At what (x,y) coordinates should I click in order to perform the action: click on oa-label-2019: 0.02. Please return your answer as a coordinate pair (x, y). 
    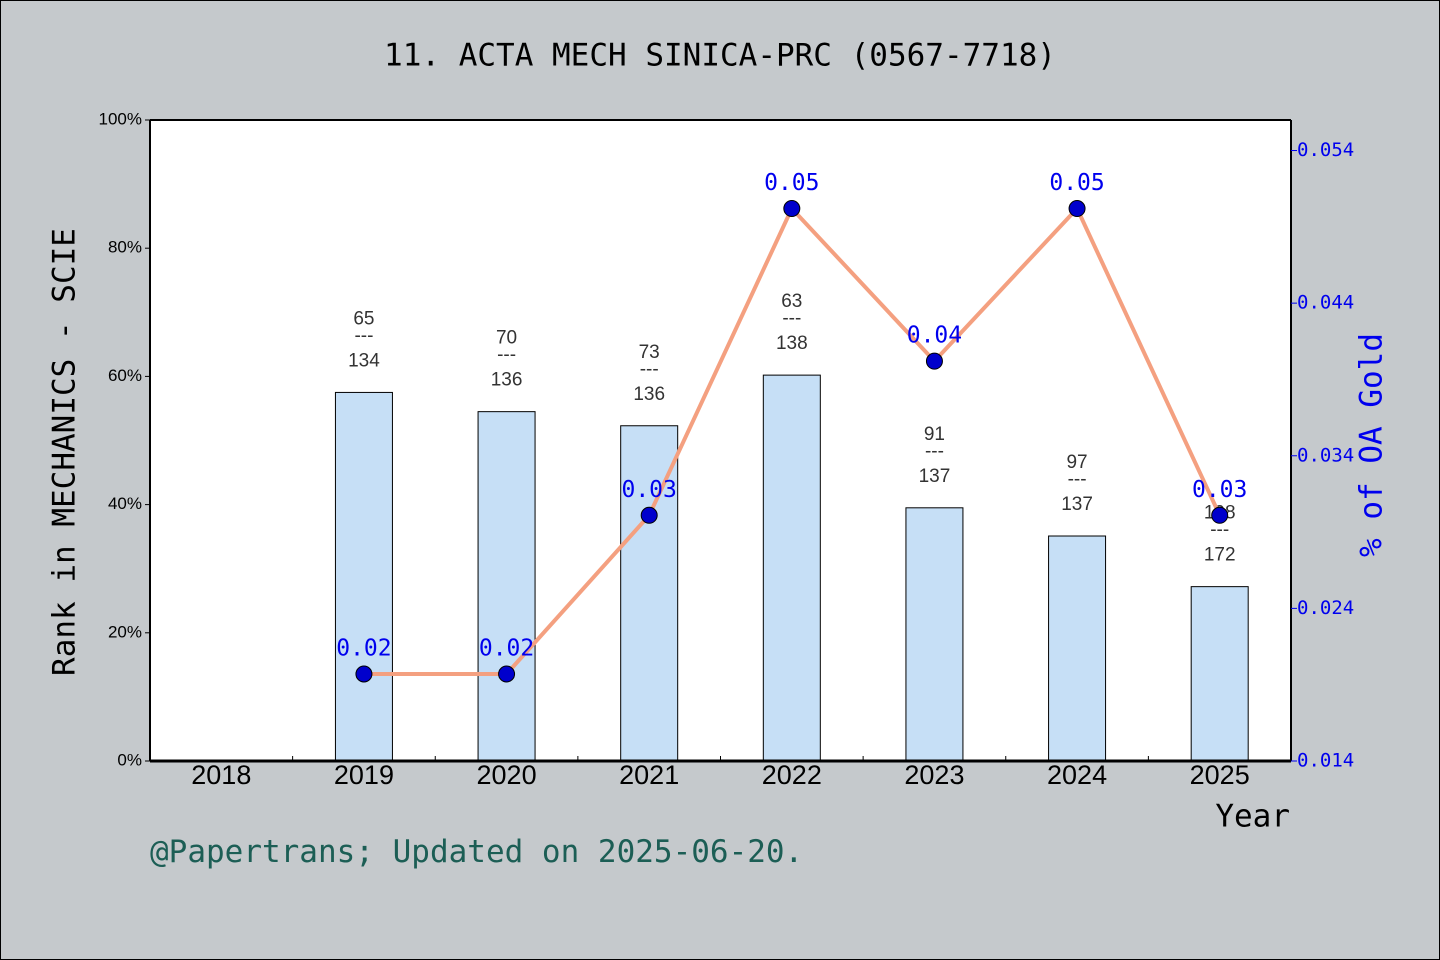
    Looking at the image, I should click on (363, 649).